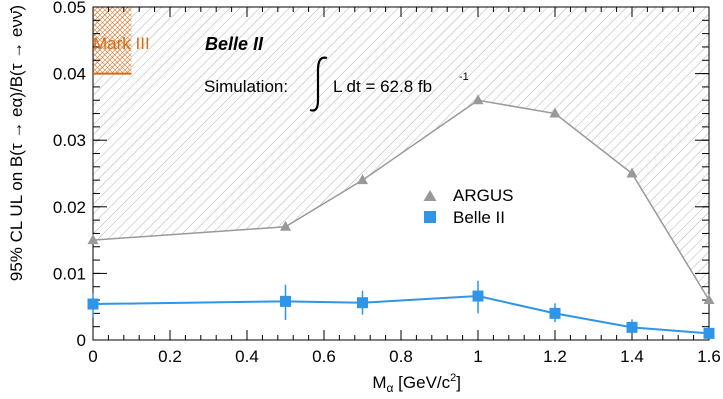 This screenshot has height=399, width=723. Describe the element at coordinates (479, 217) in the screenshot. I see `legend-belle2-label: Belle II` at that location.